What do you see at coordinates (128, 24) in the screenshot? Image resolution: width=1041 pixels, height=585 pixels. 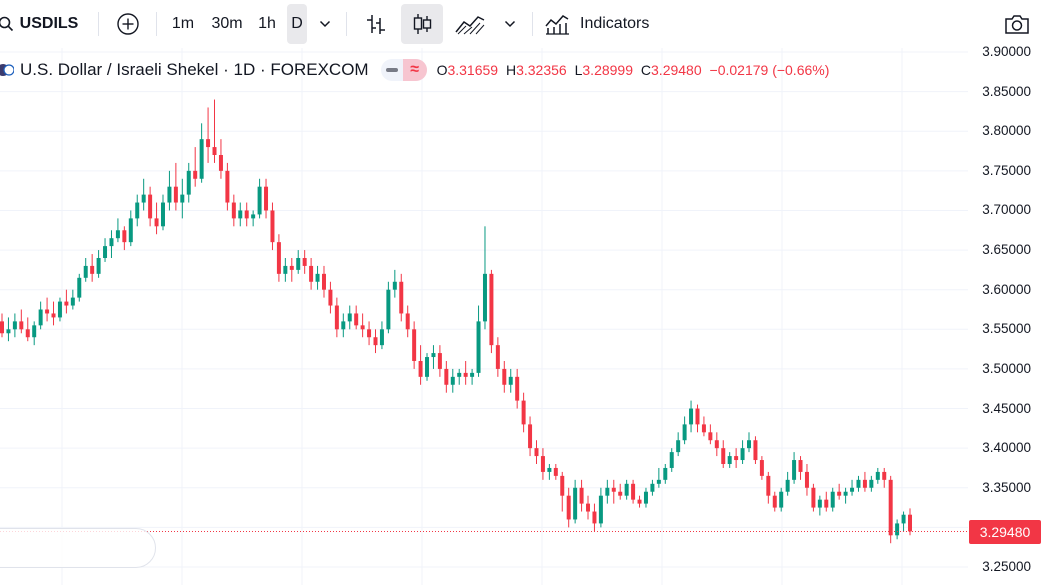 I see `compare-button` at bounding box center [128, 24].